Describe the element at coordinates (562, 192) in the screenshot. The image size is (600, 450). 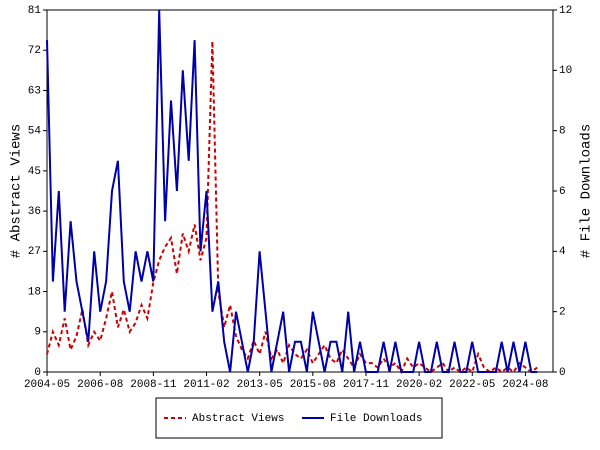
I see `y2-tick-label: 6` at that location.